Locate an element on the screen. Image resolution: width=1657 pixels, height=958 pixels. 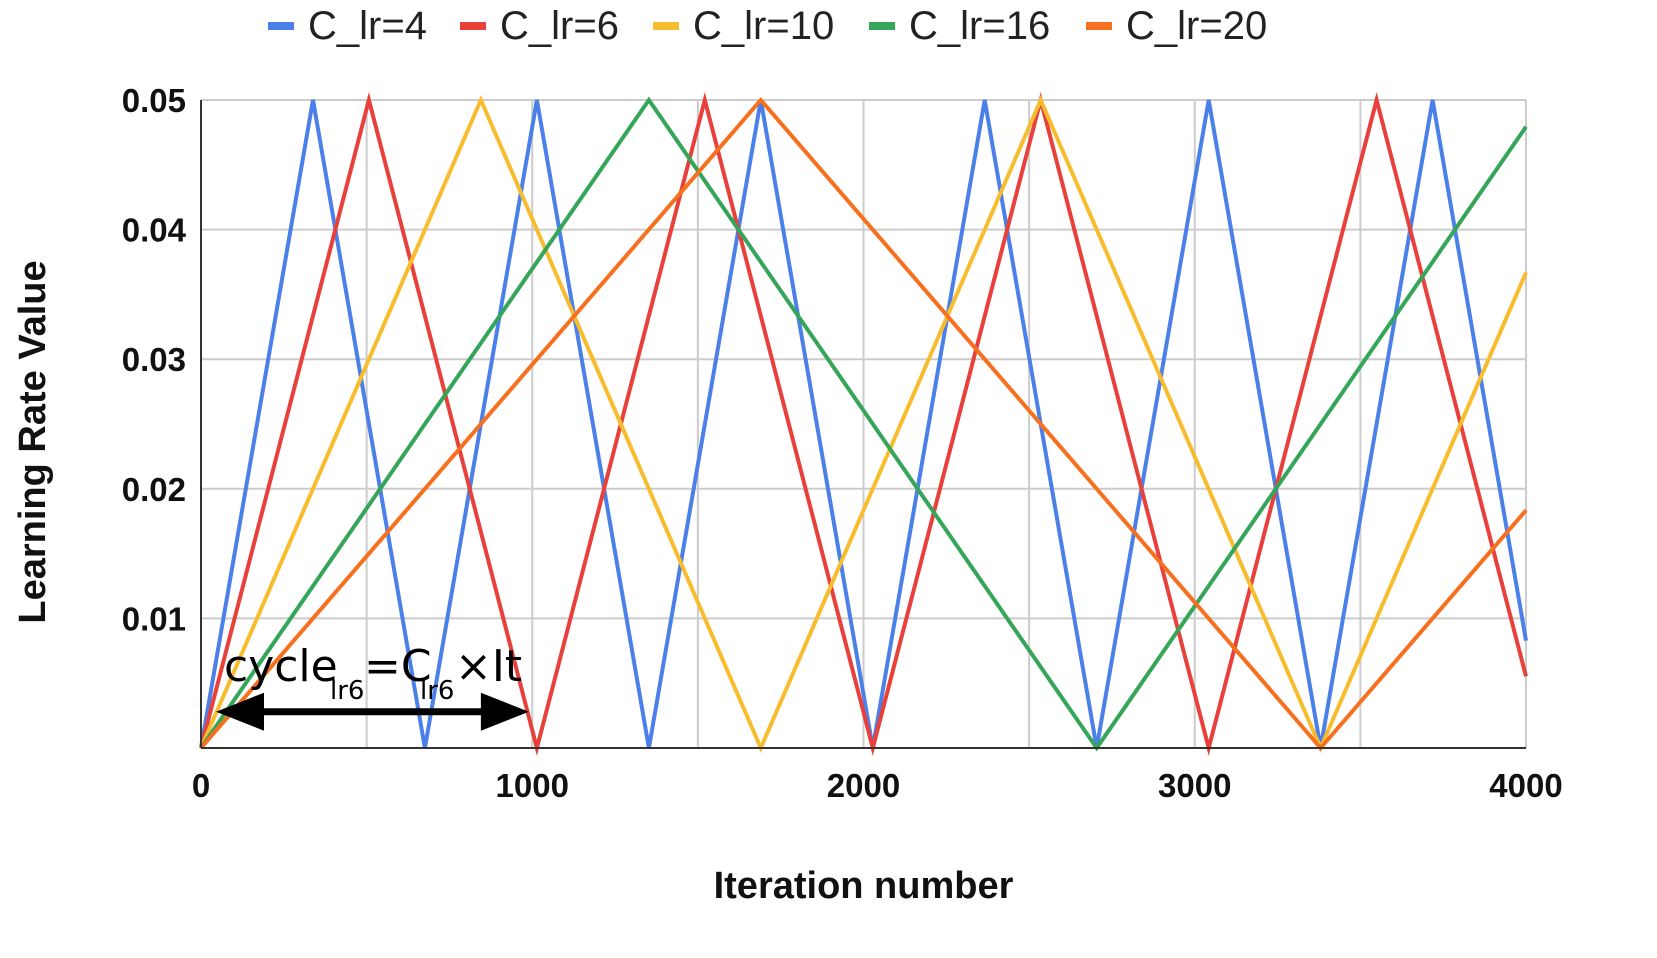
x-tick-label: 4000 is located at coordinates (1525, 785).